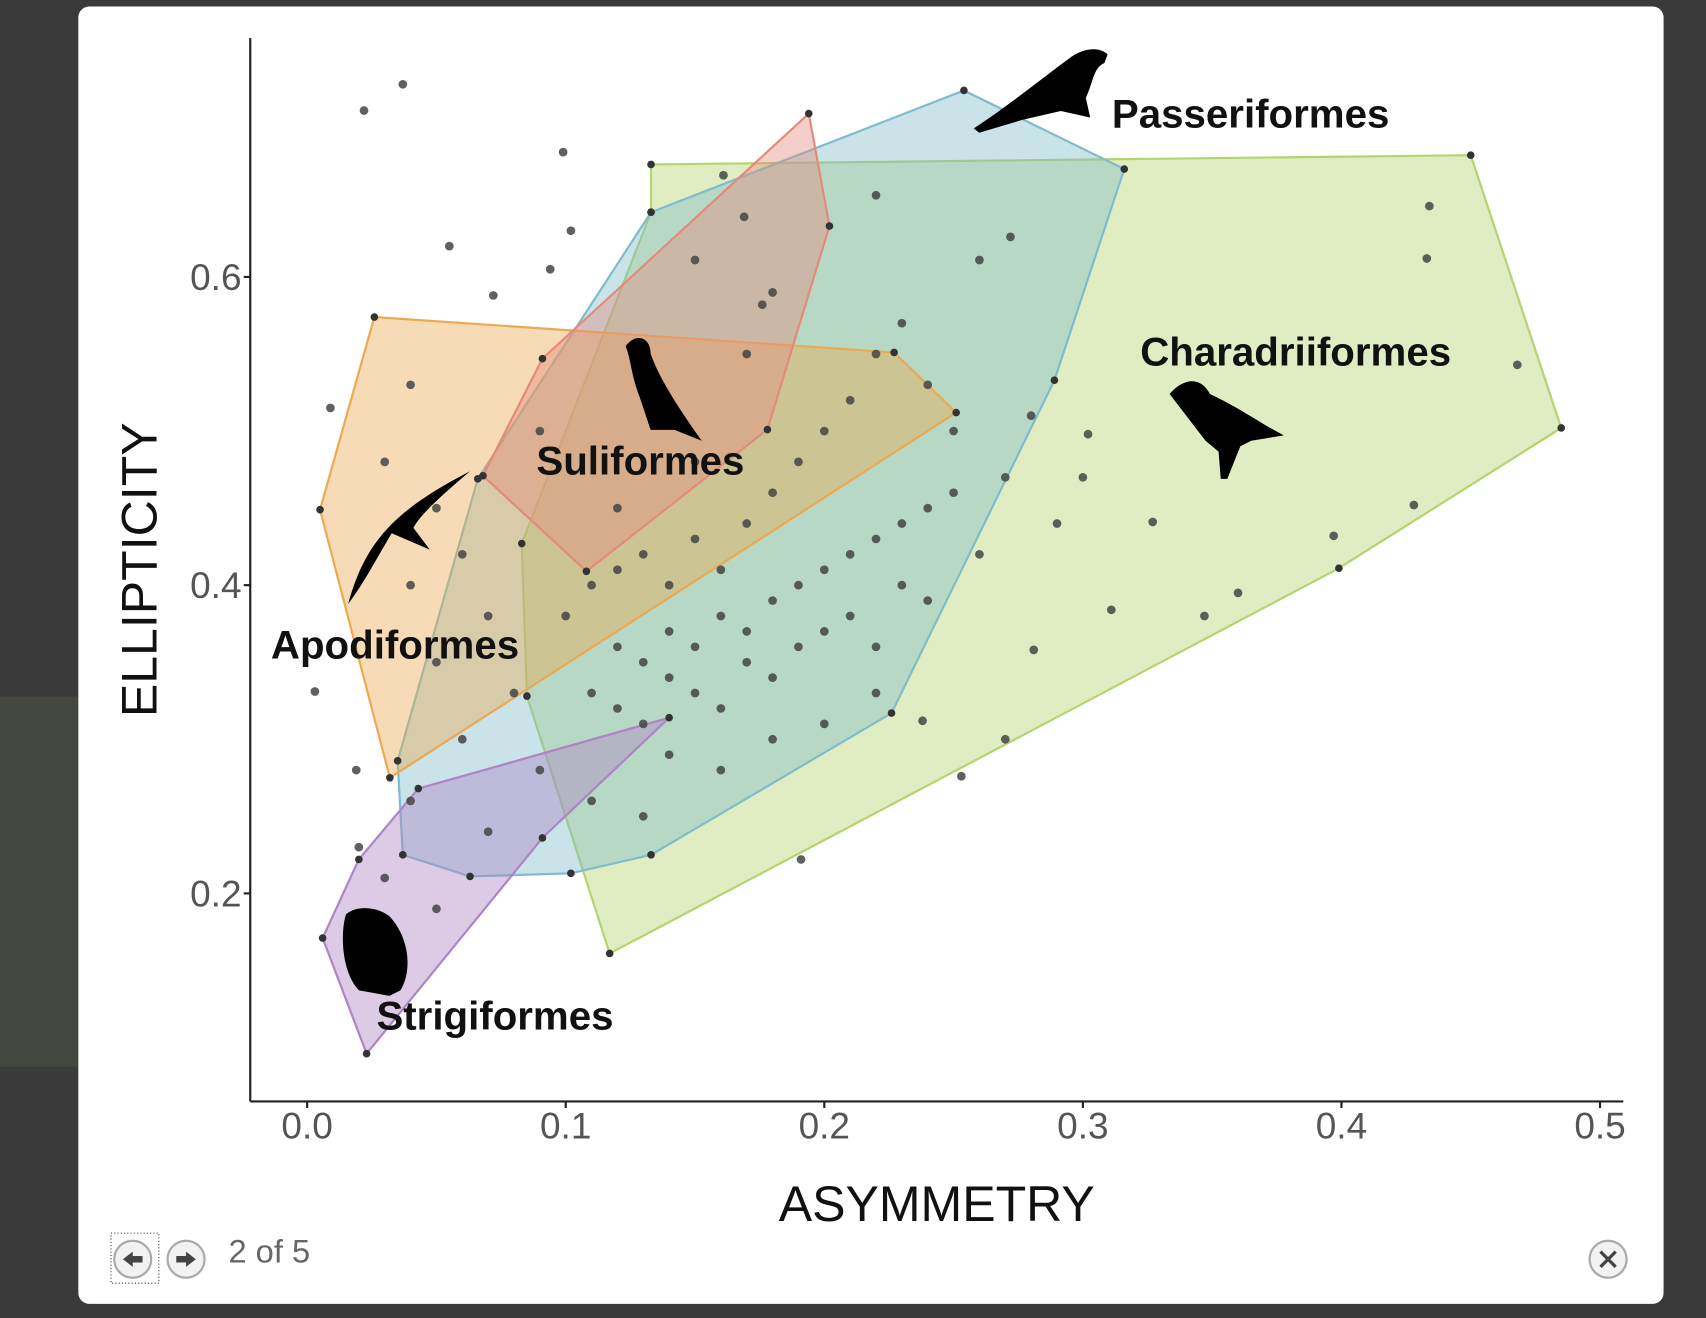 The height and width of the screenshot is (1318, 1706). What do you see at coordinates (269, 1250) in the screenshot?
I see `image-counter: 2 of 5` at bounding box center [269, 1250].